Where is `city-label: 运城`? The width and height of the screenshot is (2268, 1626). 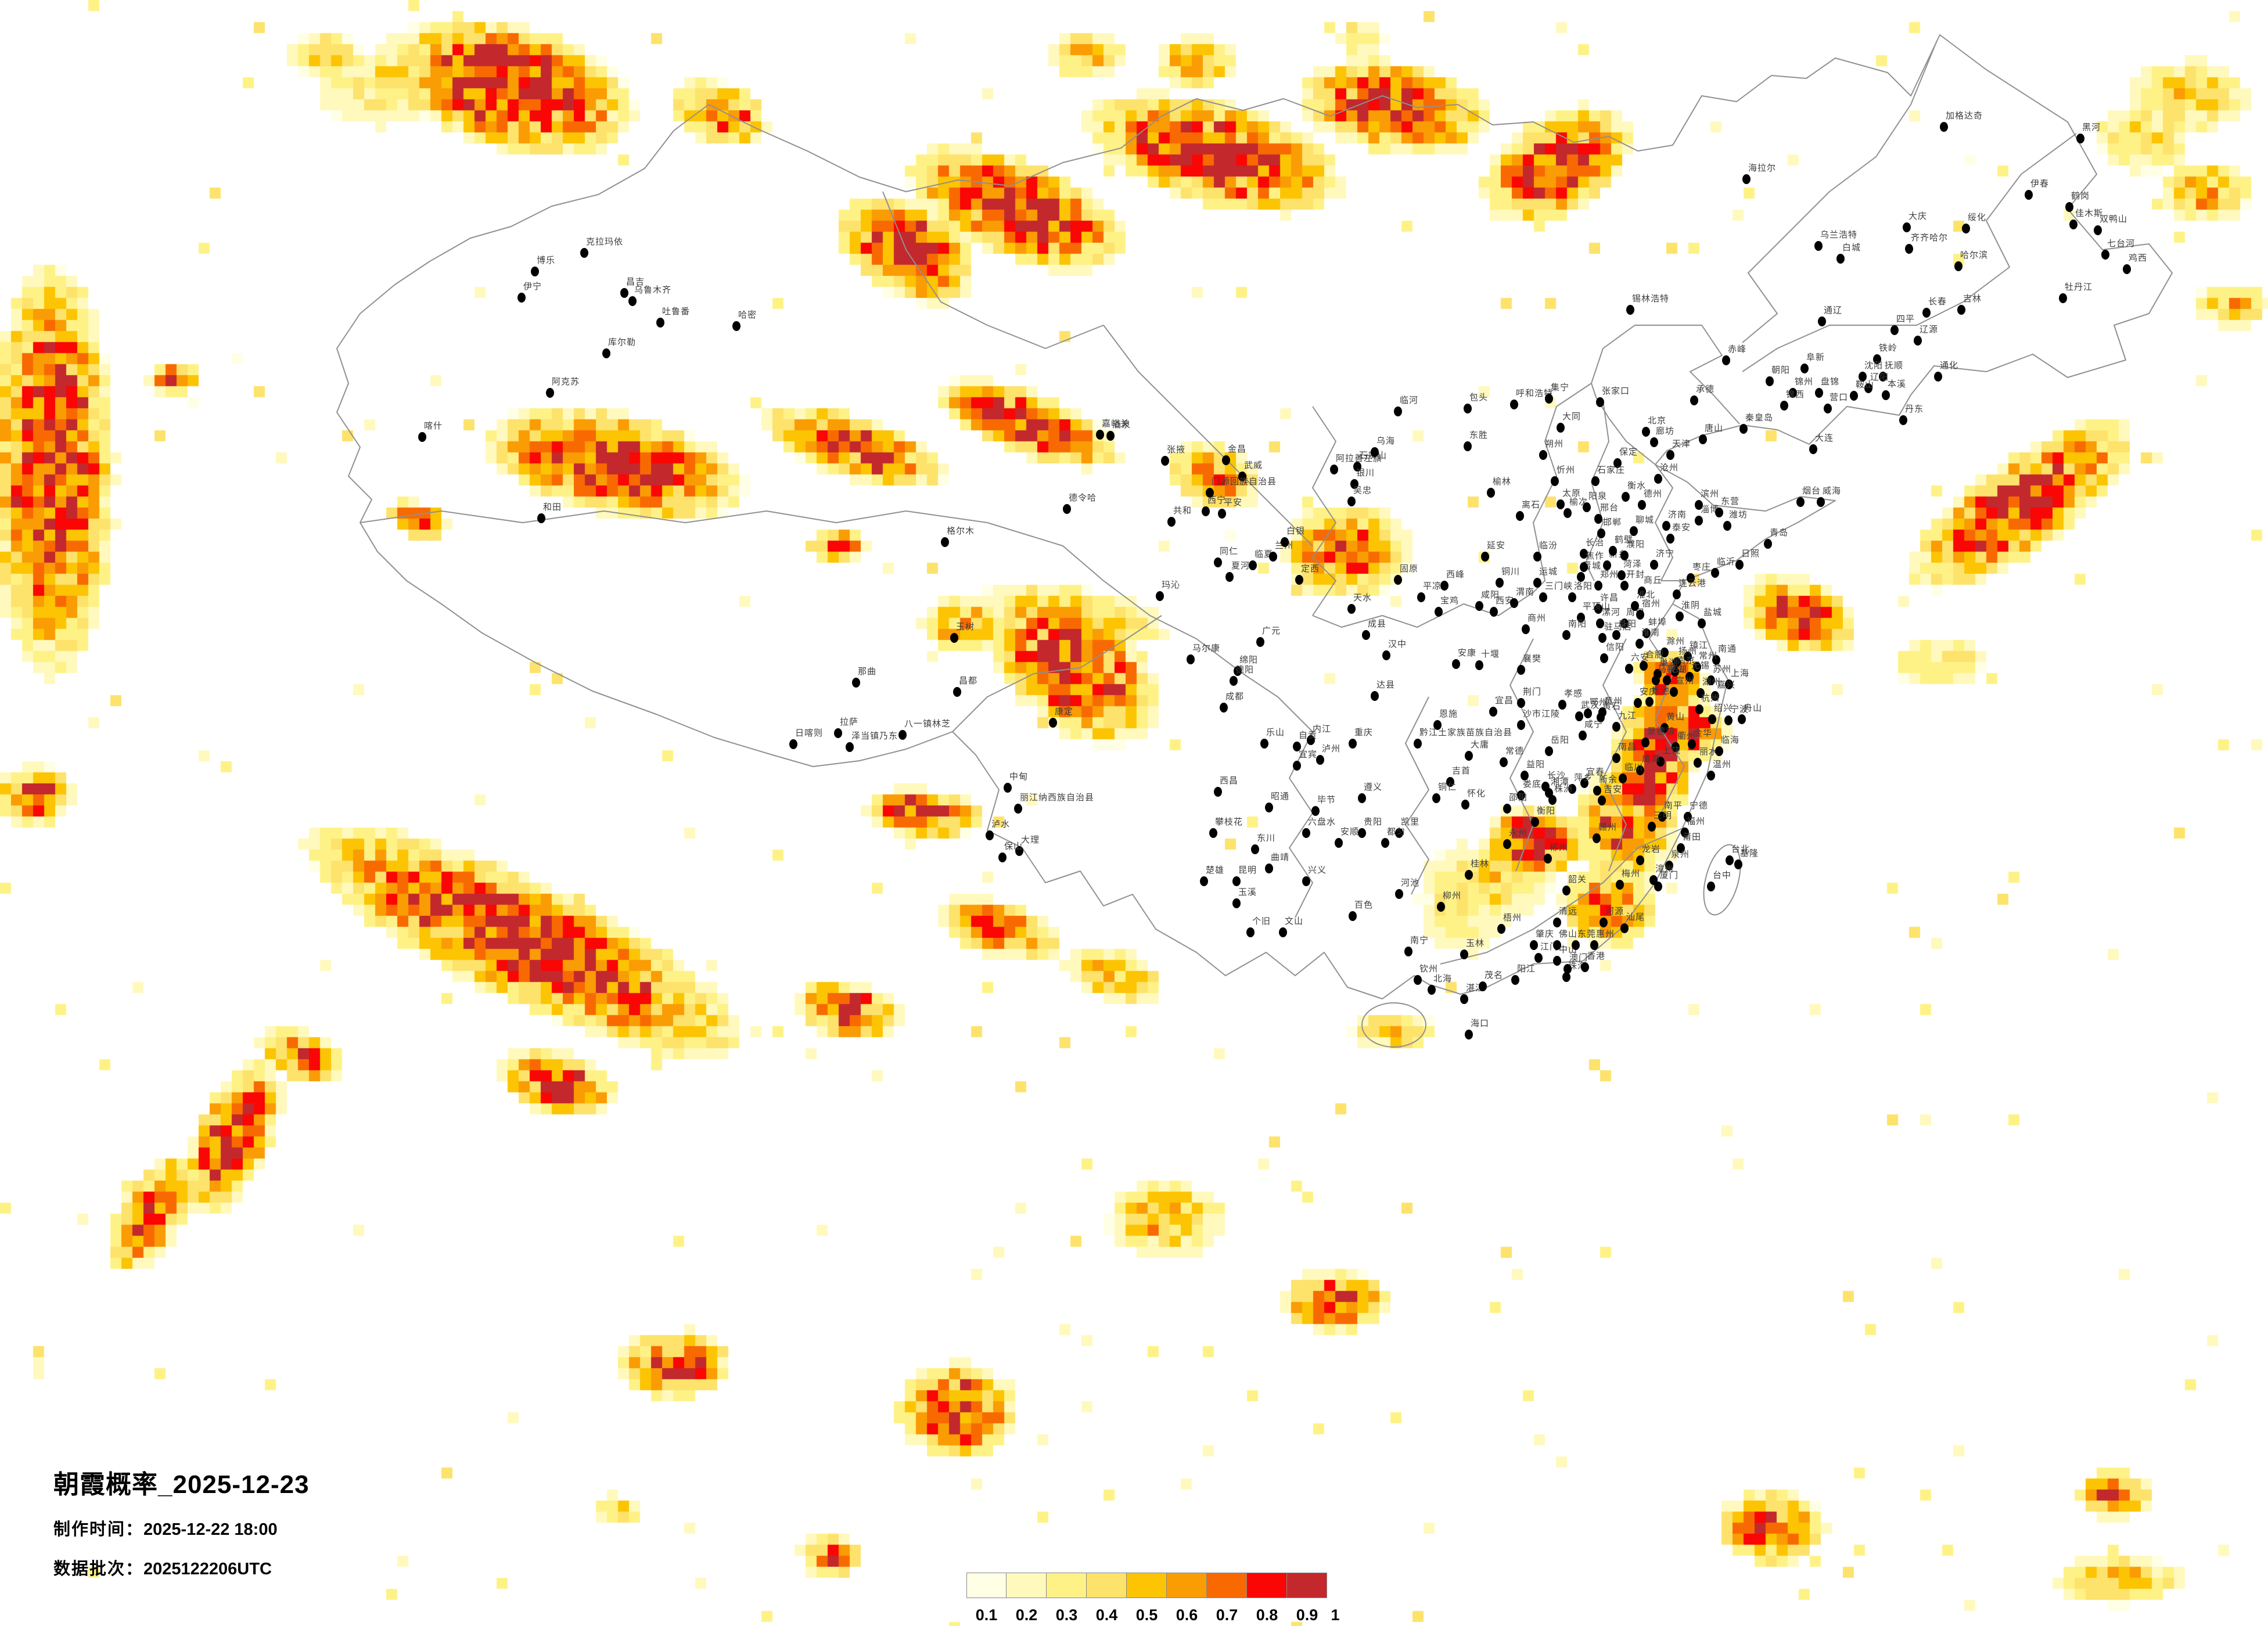
city-label: 运城 is located at coordinates (1548, 572).